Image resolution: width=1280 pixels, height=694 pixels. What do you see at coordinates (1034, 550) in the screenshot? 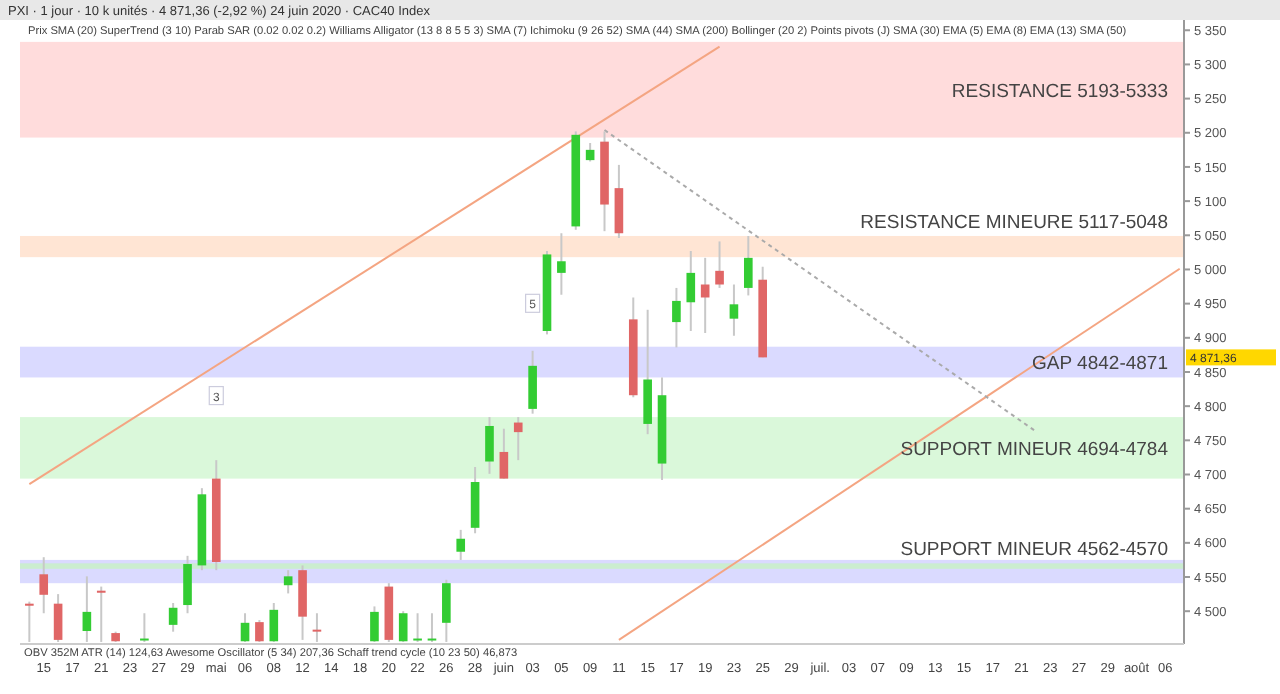
I see `band-label: SUPPORT MINEUR 4562-4570` at bounding box center [1034, 550].